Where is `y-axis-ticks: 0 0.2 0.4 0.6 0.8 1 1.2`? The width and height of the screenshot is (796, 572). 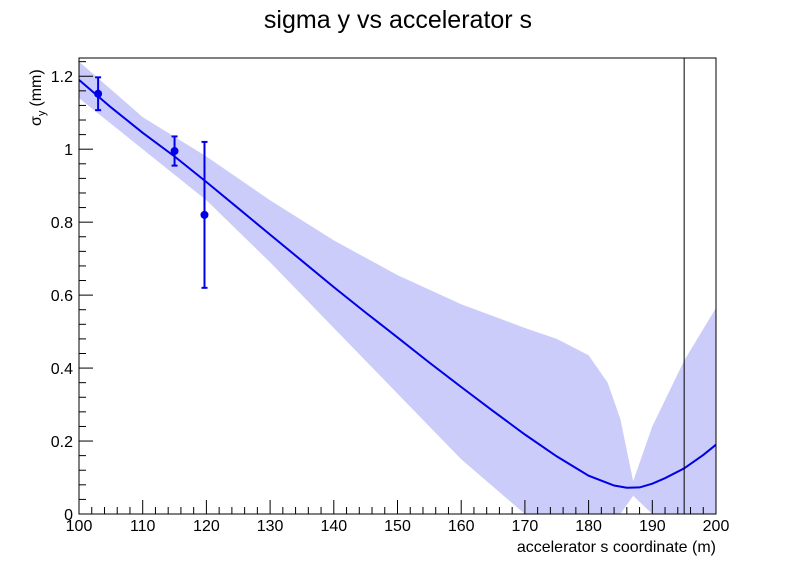 y-axis-ticks: 0 0.2 0.4 0.6 0.8 1 1.2 is located at coordinates (72, 292).